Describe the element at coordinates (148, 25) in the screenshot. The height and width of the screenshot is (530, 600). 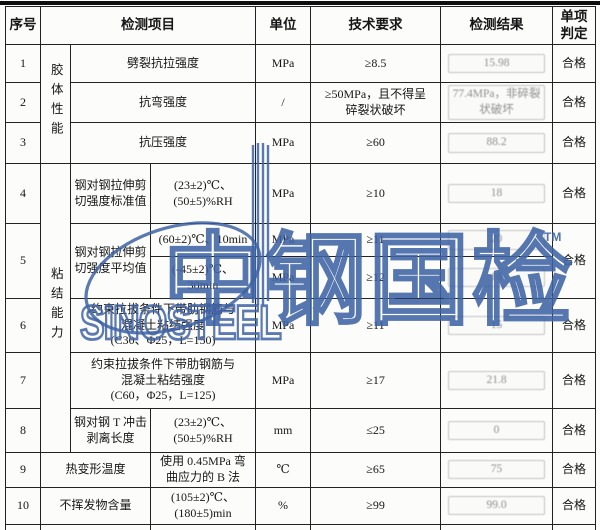
I see `header-item: 检测项目` at that location.